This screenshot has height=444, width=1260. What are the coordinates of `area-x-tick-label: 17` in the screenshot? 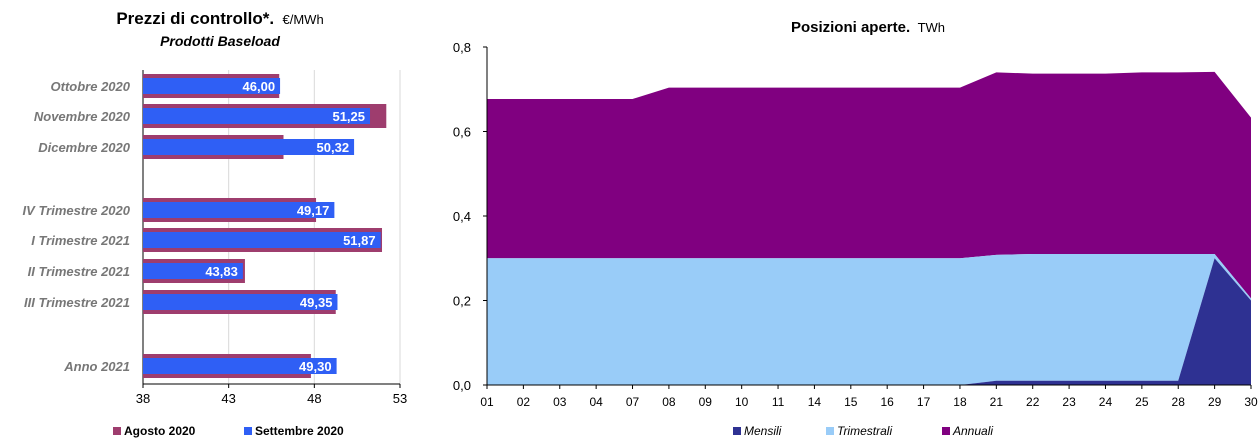 It's located at (924, 402).